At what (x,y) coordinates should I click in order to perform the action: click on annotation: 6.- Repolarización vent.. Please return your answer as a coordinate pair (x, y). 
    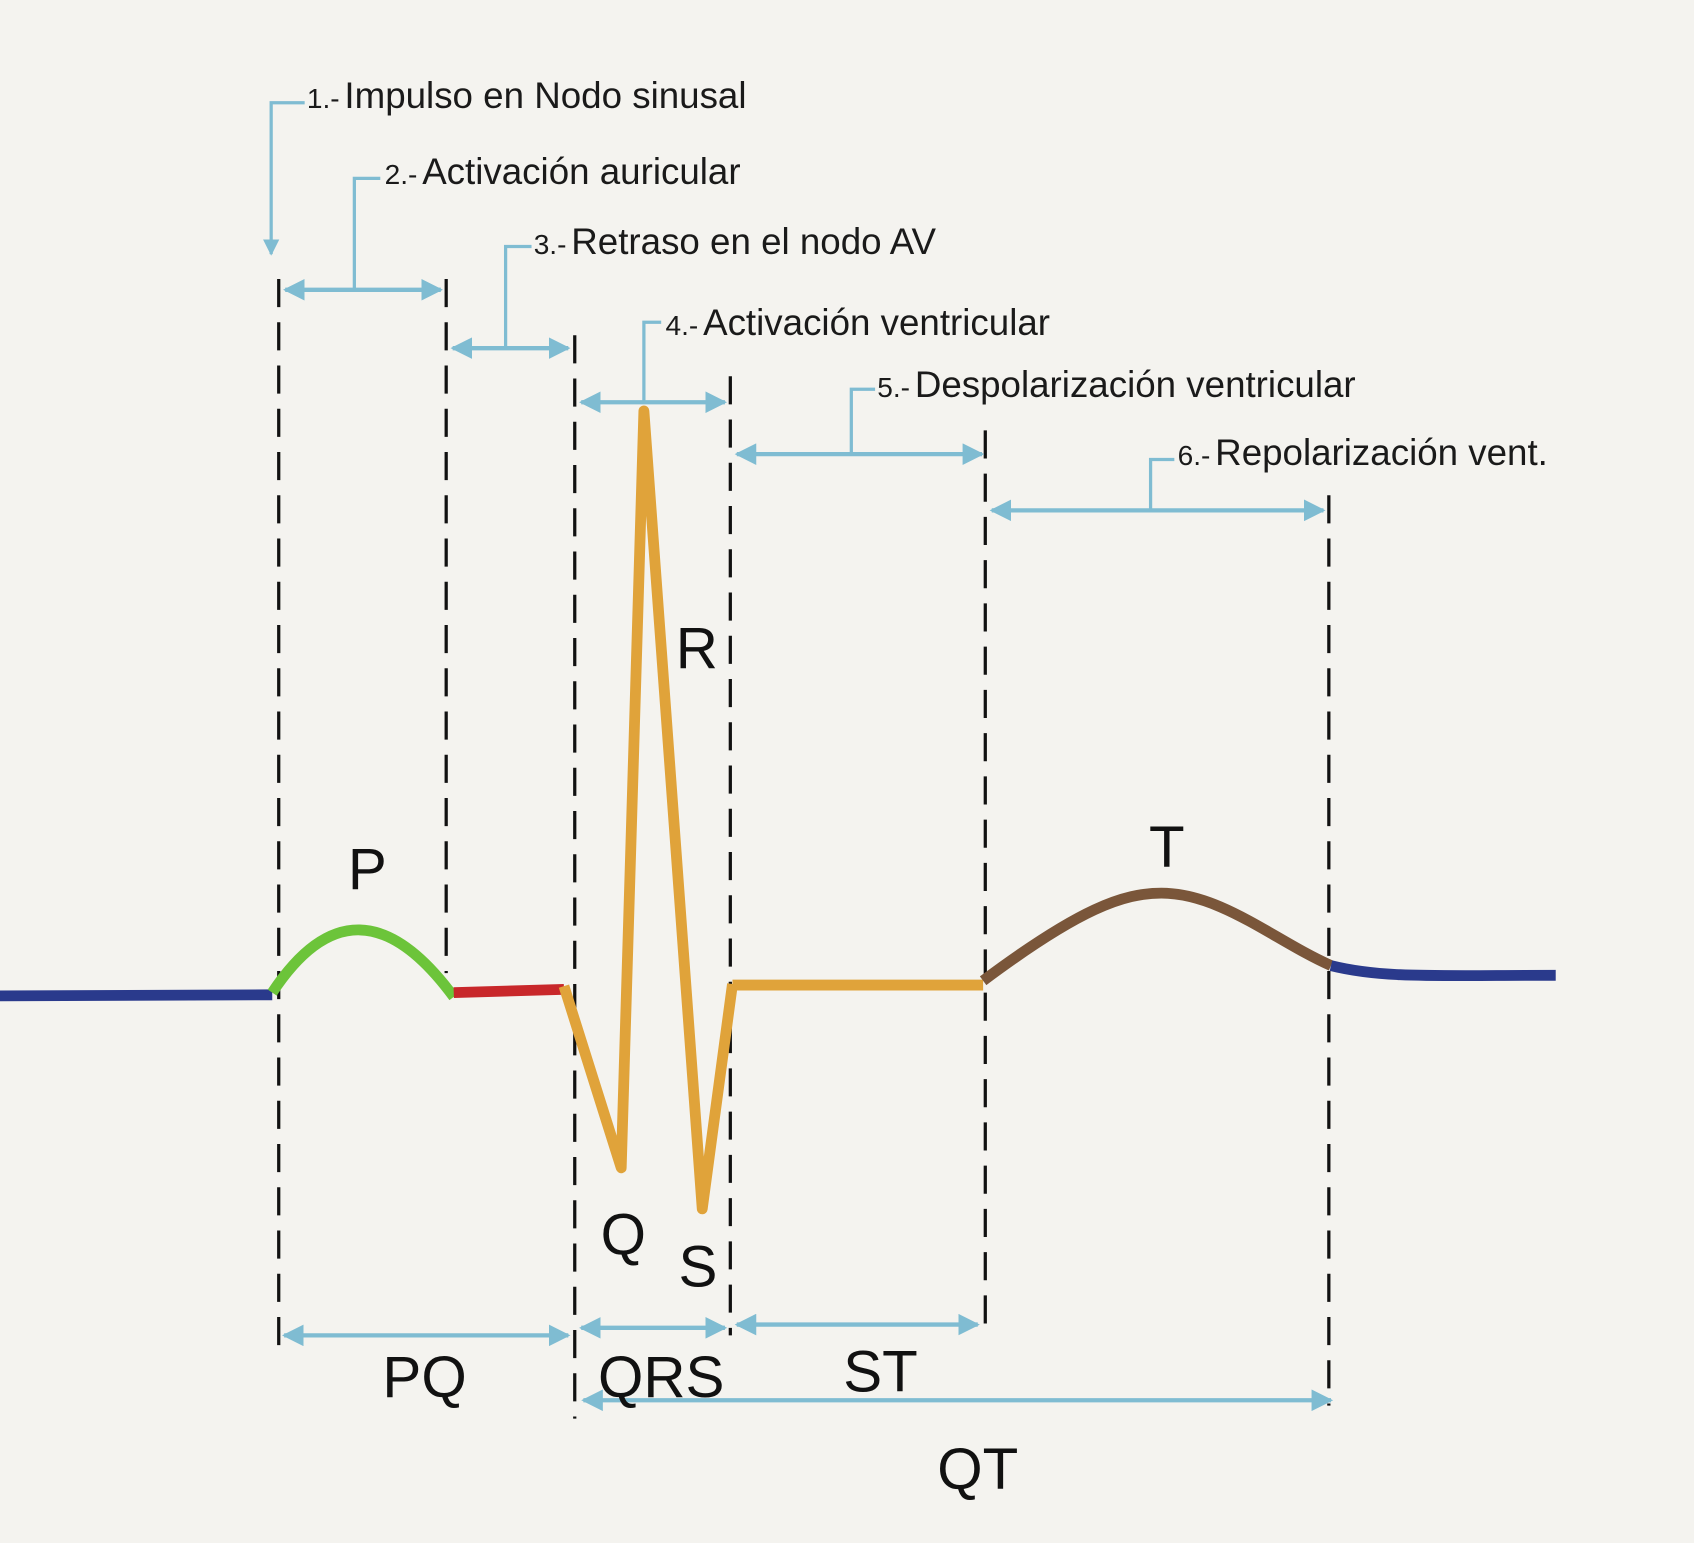
    Looking at the image, I should click on (1363, 452).